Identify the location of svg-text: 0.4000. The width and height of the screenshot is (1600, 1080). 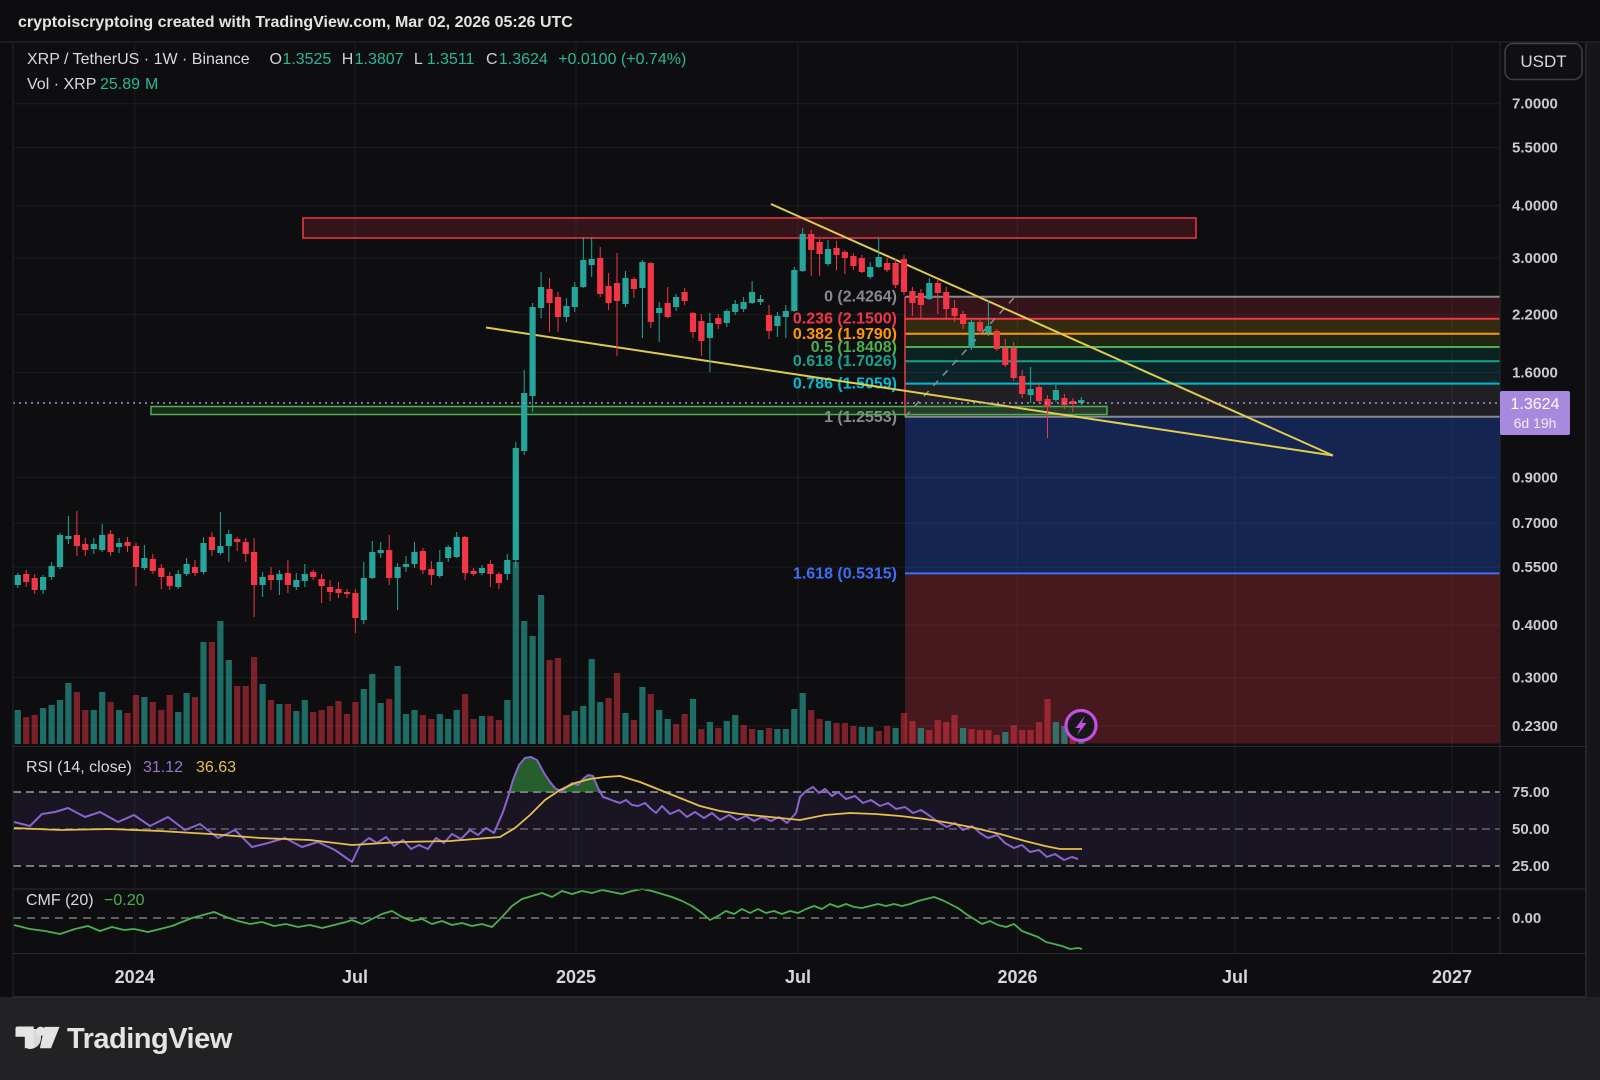
(1535, 625).